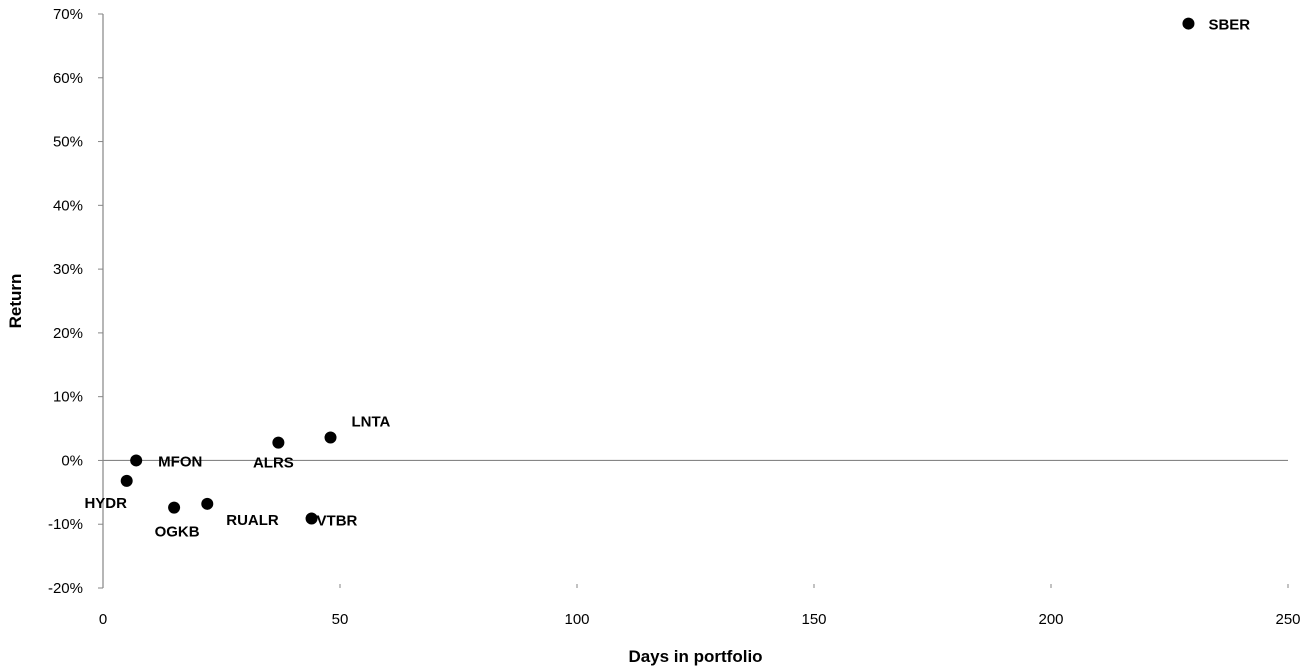  Describe the element at coordinates (695, 656) in the screenshot. I see `x-axis-title: Days in portfolio` at that location.